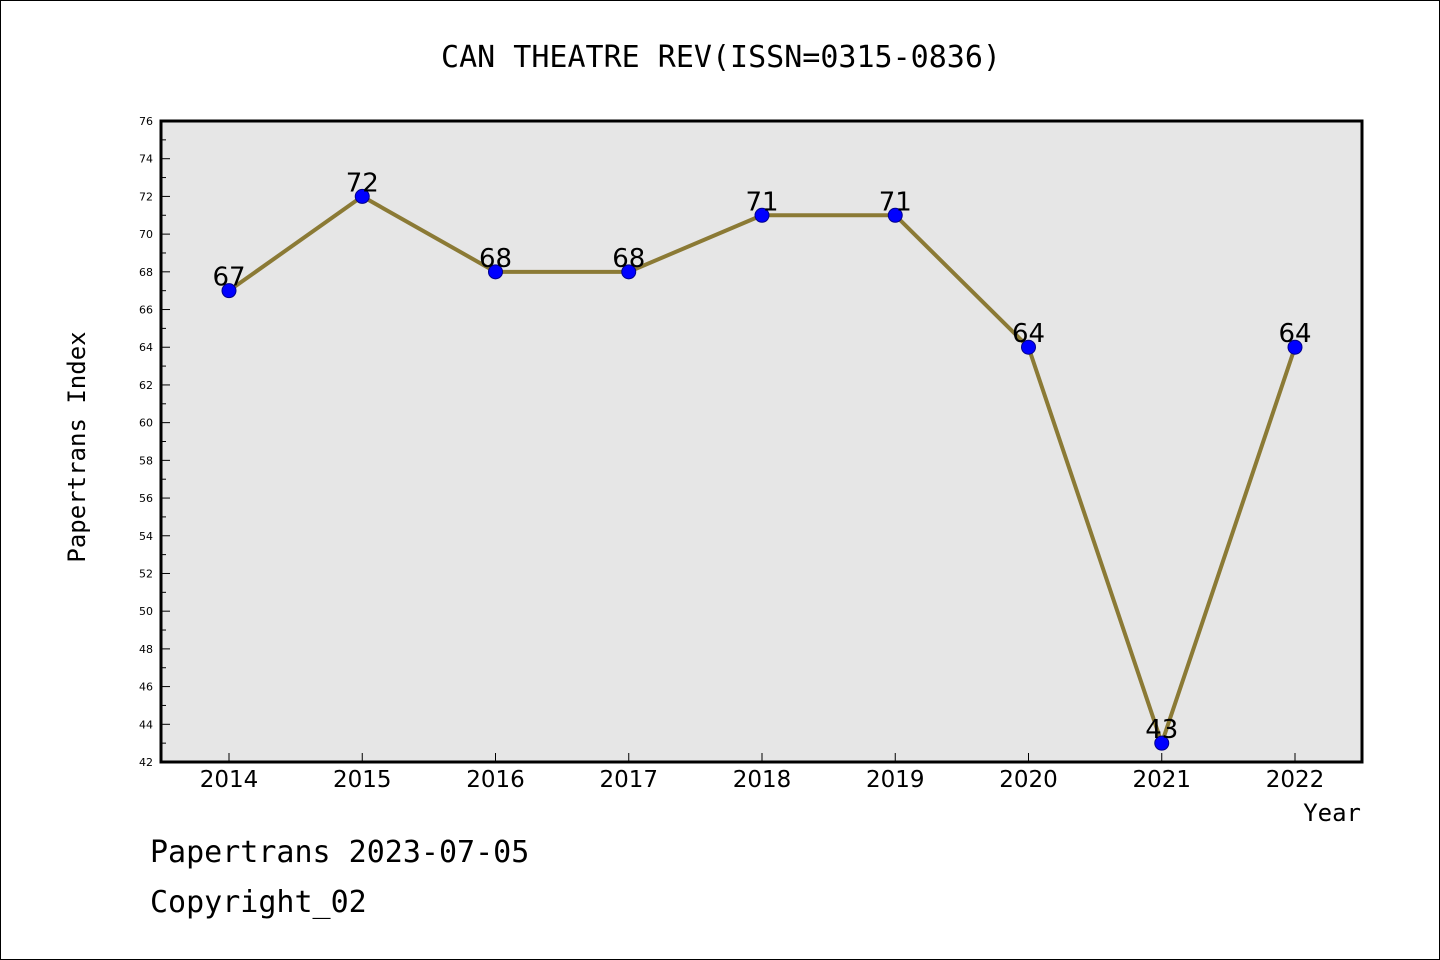  Describe the element at coordinates (146, 687) in the screenshot. I see `y-tick-label: 46` at that location.